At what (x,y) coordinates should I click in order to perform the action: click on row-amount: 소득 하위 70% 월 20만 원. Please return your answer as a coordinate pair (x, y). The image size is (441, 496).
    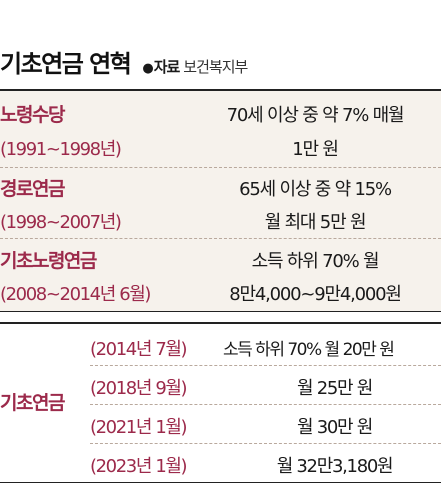
    Looking at the image, I should click on (309, 350).